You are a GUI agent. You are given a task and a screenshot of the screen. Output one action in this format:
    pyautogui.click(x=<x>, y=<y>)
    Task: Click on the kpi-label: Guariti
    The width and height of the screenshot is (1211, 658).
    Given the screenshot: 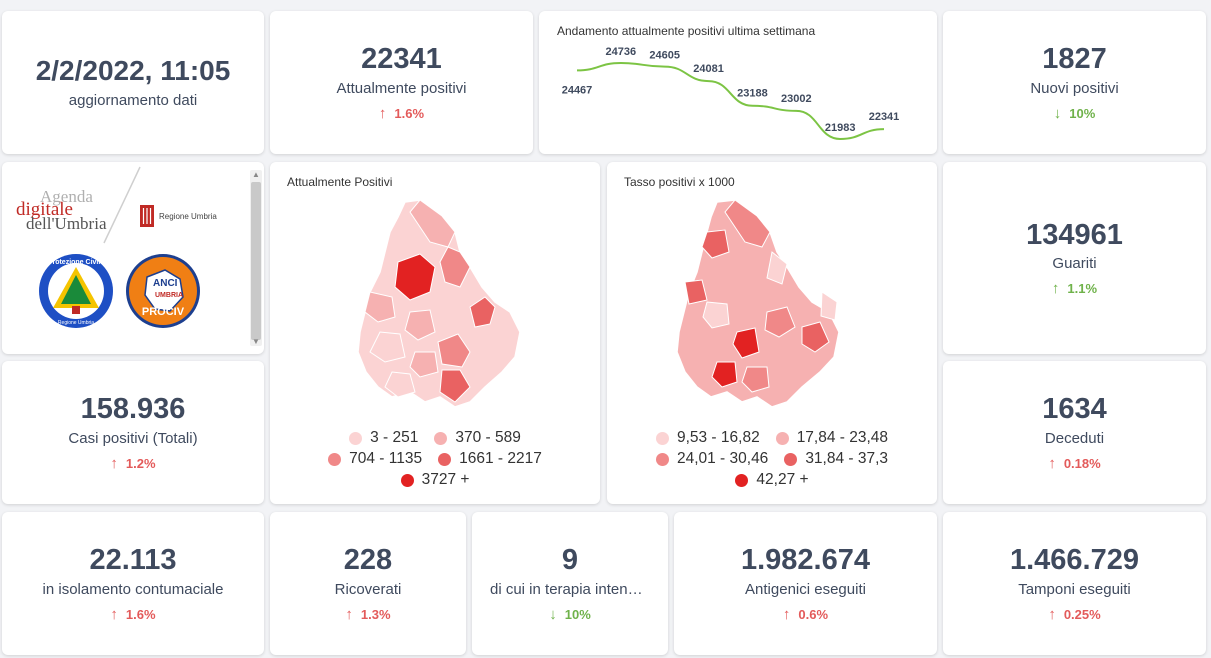 What is the action you would take?
    pyautogui.click(x=1074, y=264)
    